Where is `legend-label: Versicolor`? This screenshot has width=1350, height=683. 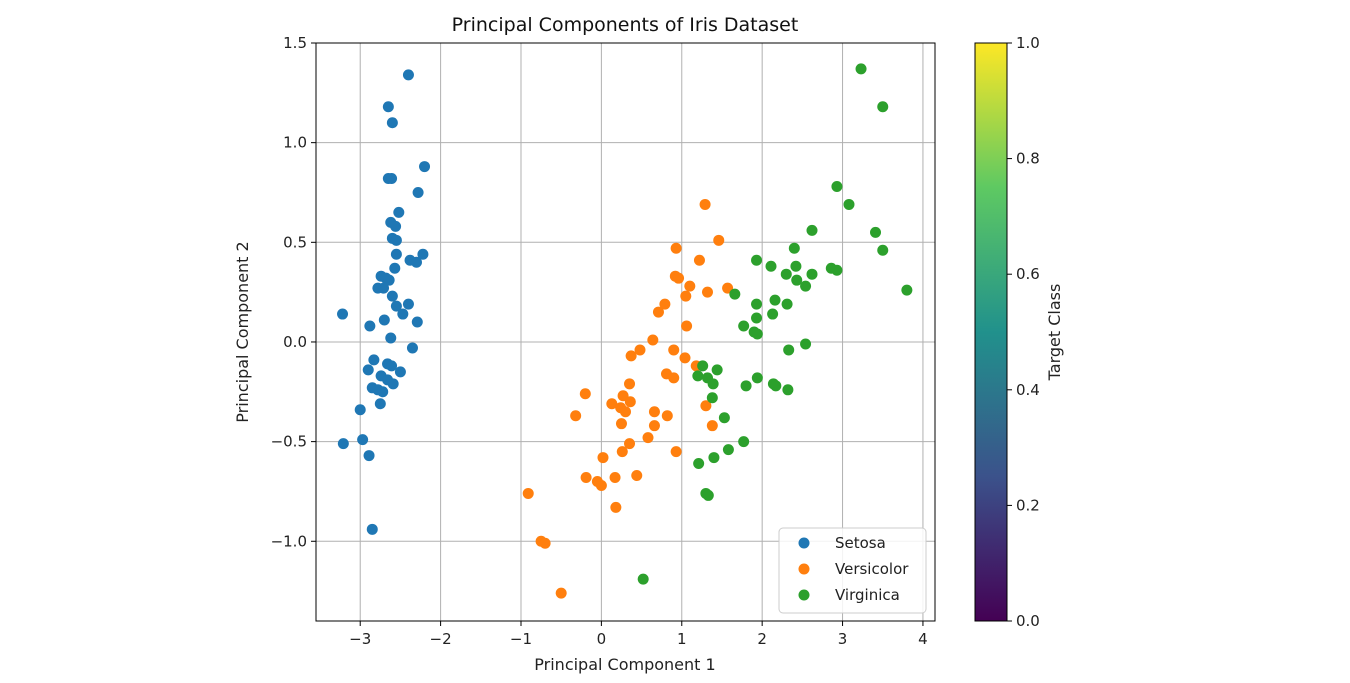 legend-label: Versicolor is located at coordinates (872, 569).